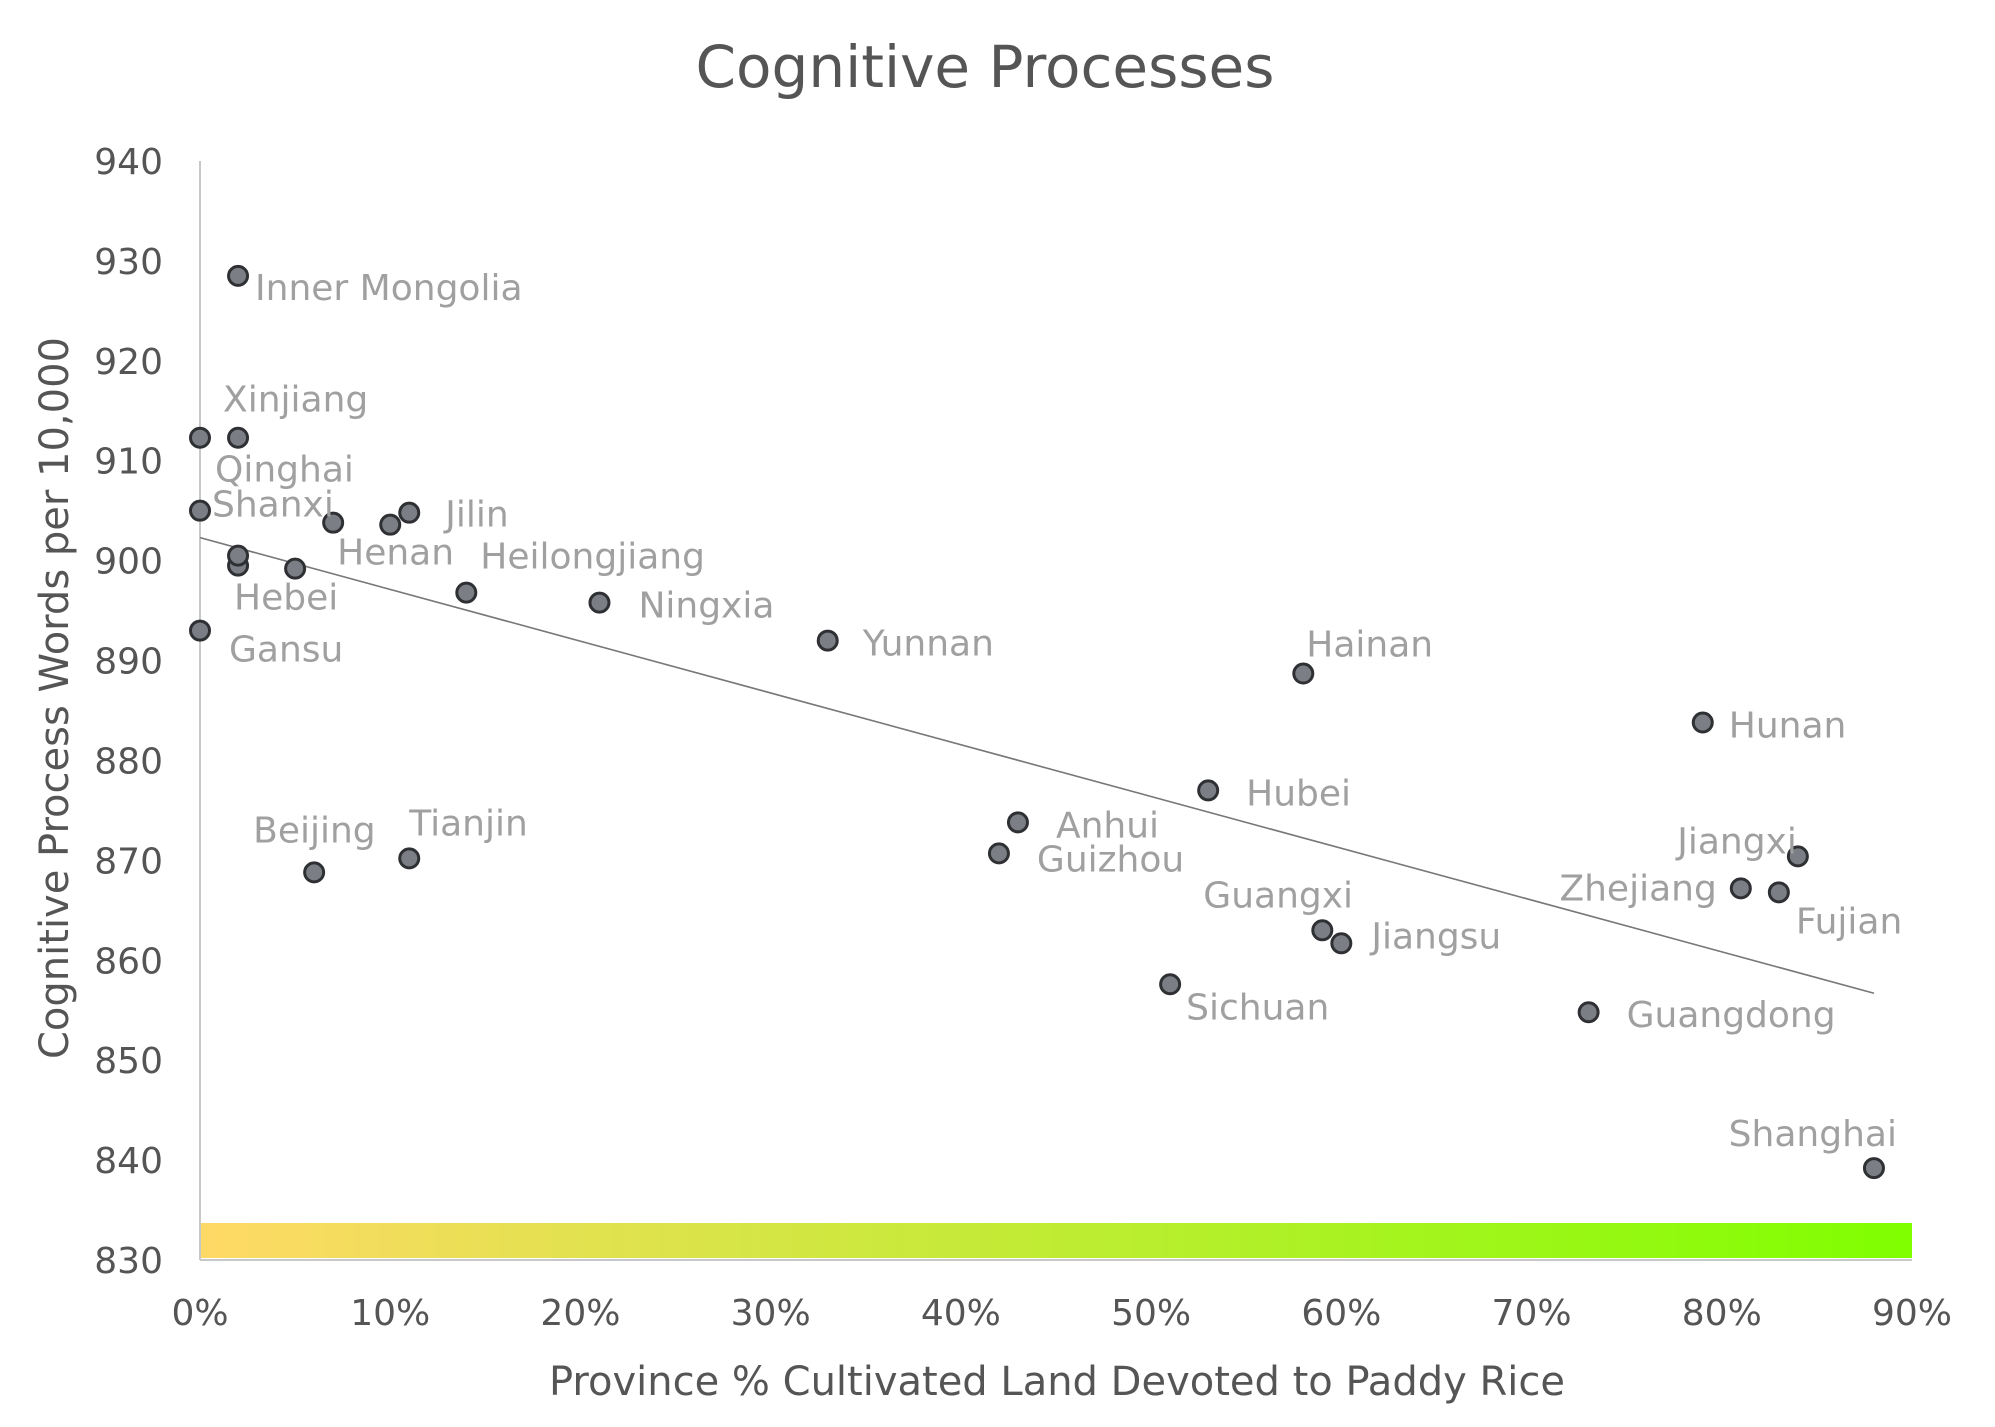 This screenshot has width=1995, height=1427. What do you see at coordinates (286, 598) in the screenshot?
I see `point-label: Hebei` at bounding box center [286, 598].